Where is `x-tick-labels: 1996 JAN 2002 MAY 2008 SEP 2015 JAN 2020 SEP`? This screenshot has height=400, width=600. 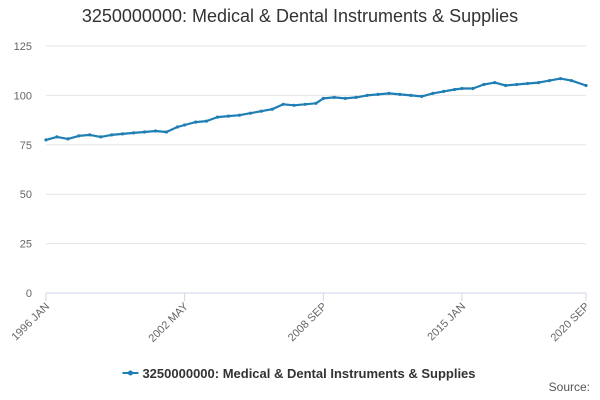 x-tick-labels: 1996 JAN 2002 MAY 2008 SEP 2015 JAN 2020 SEP is located at coordinates (300, 322).